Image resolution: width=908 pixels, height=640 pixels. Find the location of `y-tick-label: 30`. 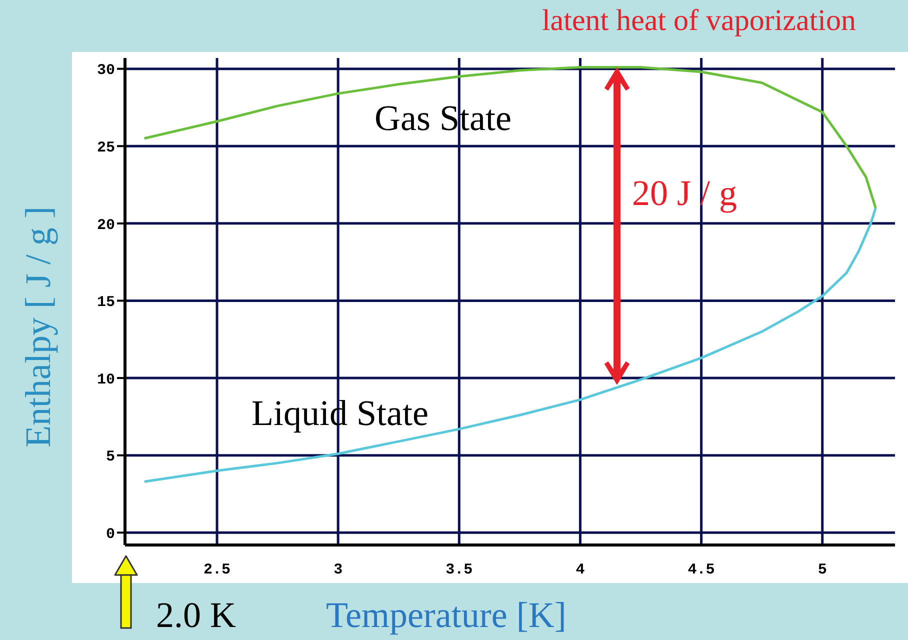

y-tick-label: 30 is located at coordinates (105, 71).